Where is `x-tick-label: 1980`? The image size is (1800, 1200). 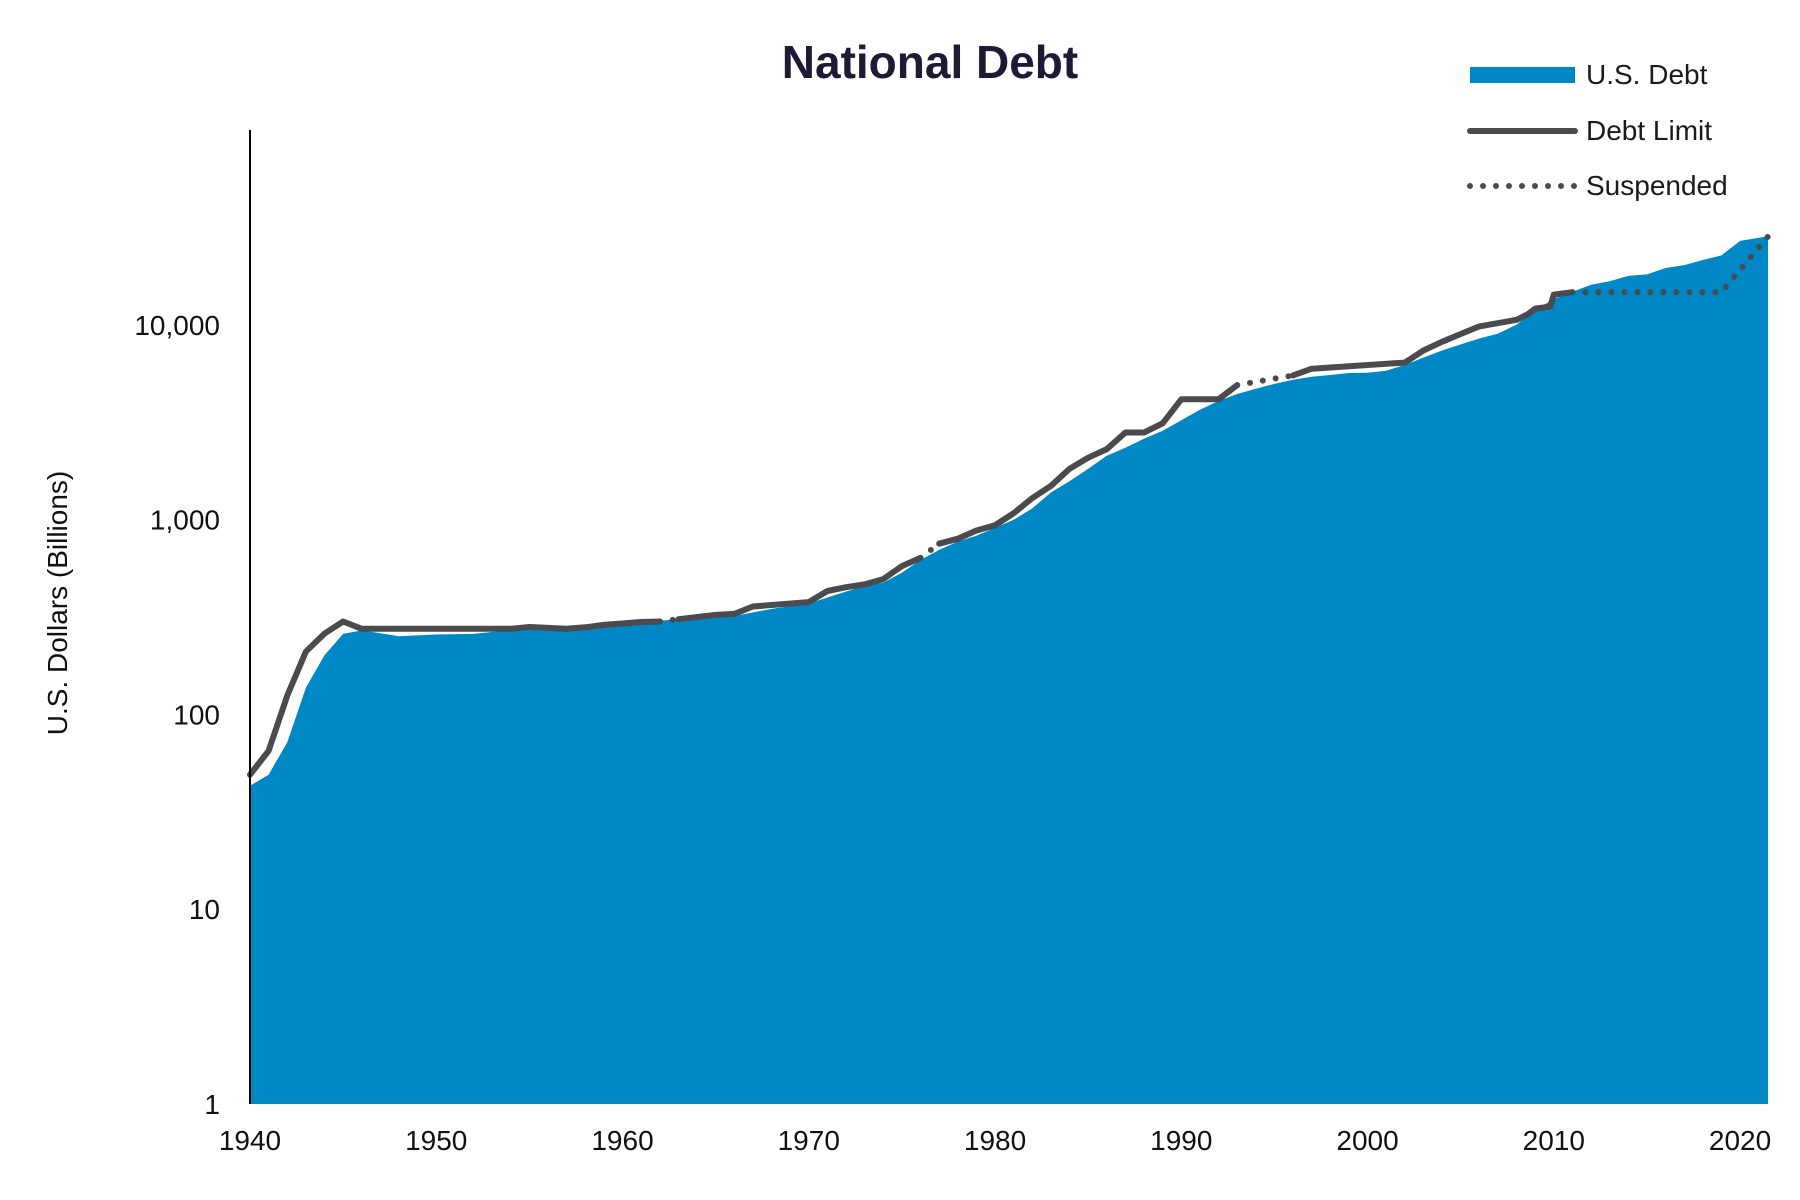
x-tick-label: 1980 is located at coordinates (995, 1140).